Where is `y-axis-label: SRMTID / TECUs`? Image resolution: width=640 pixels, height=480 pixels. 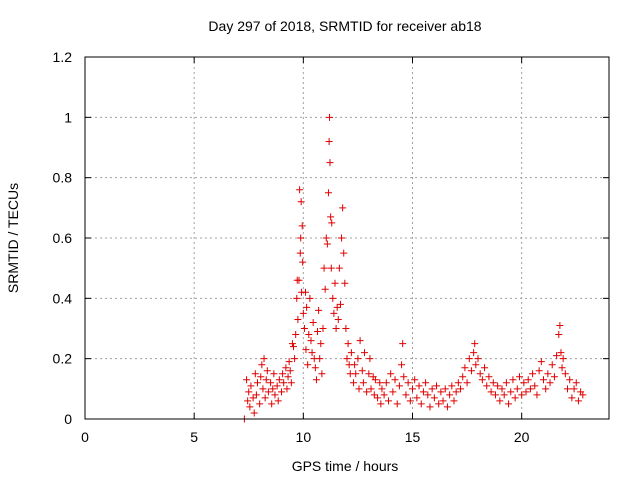
y-axis-label: SRMTID / TECUs is located at coordinates (13, 238).